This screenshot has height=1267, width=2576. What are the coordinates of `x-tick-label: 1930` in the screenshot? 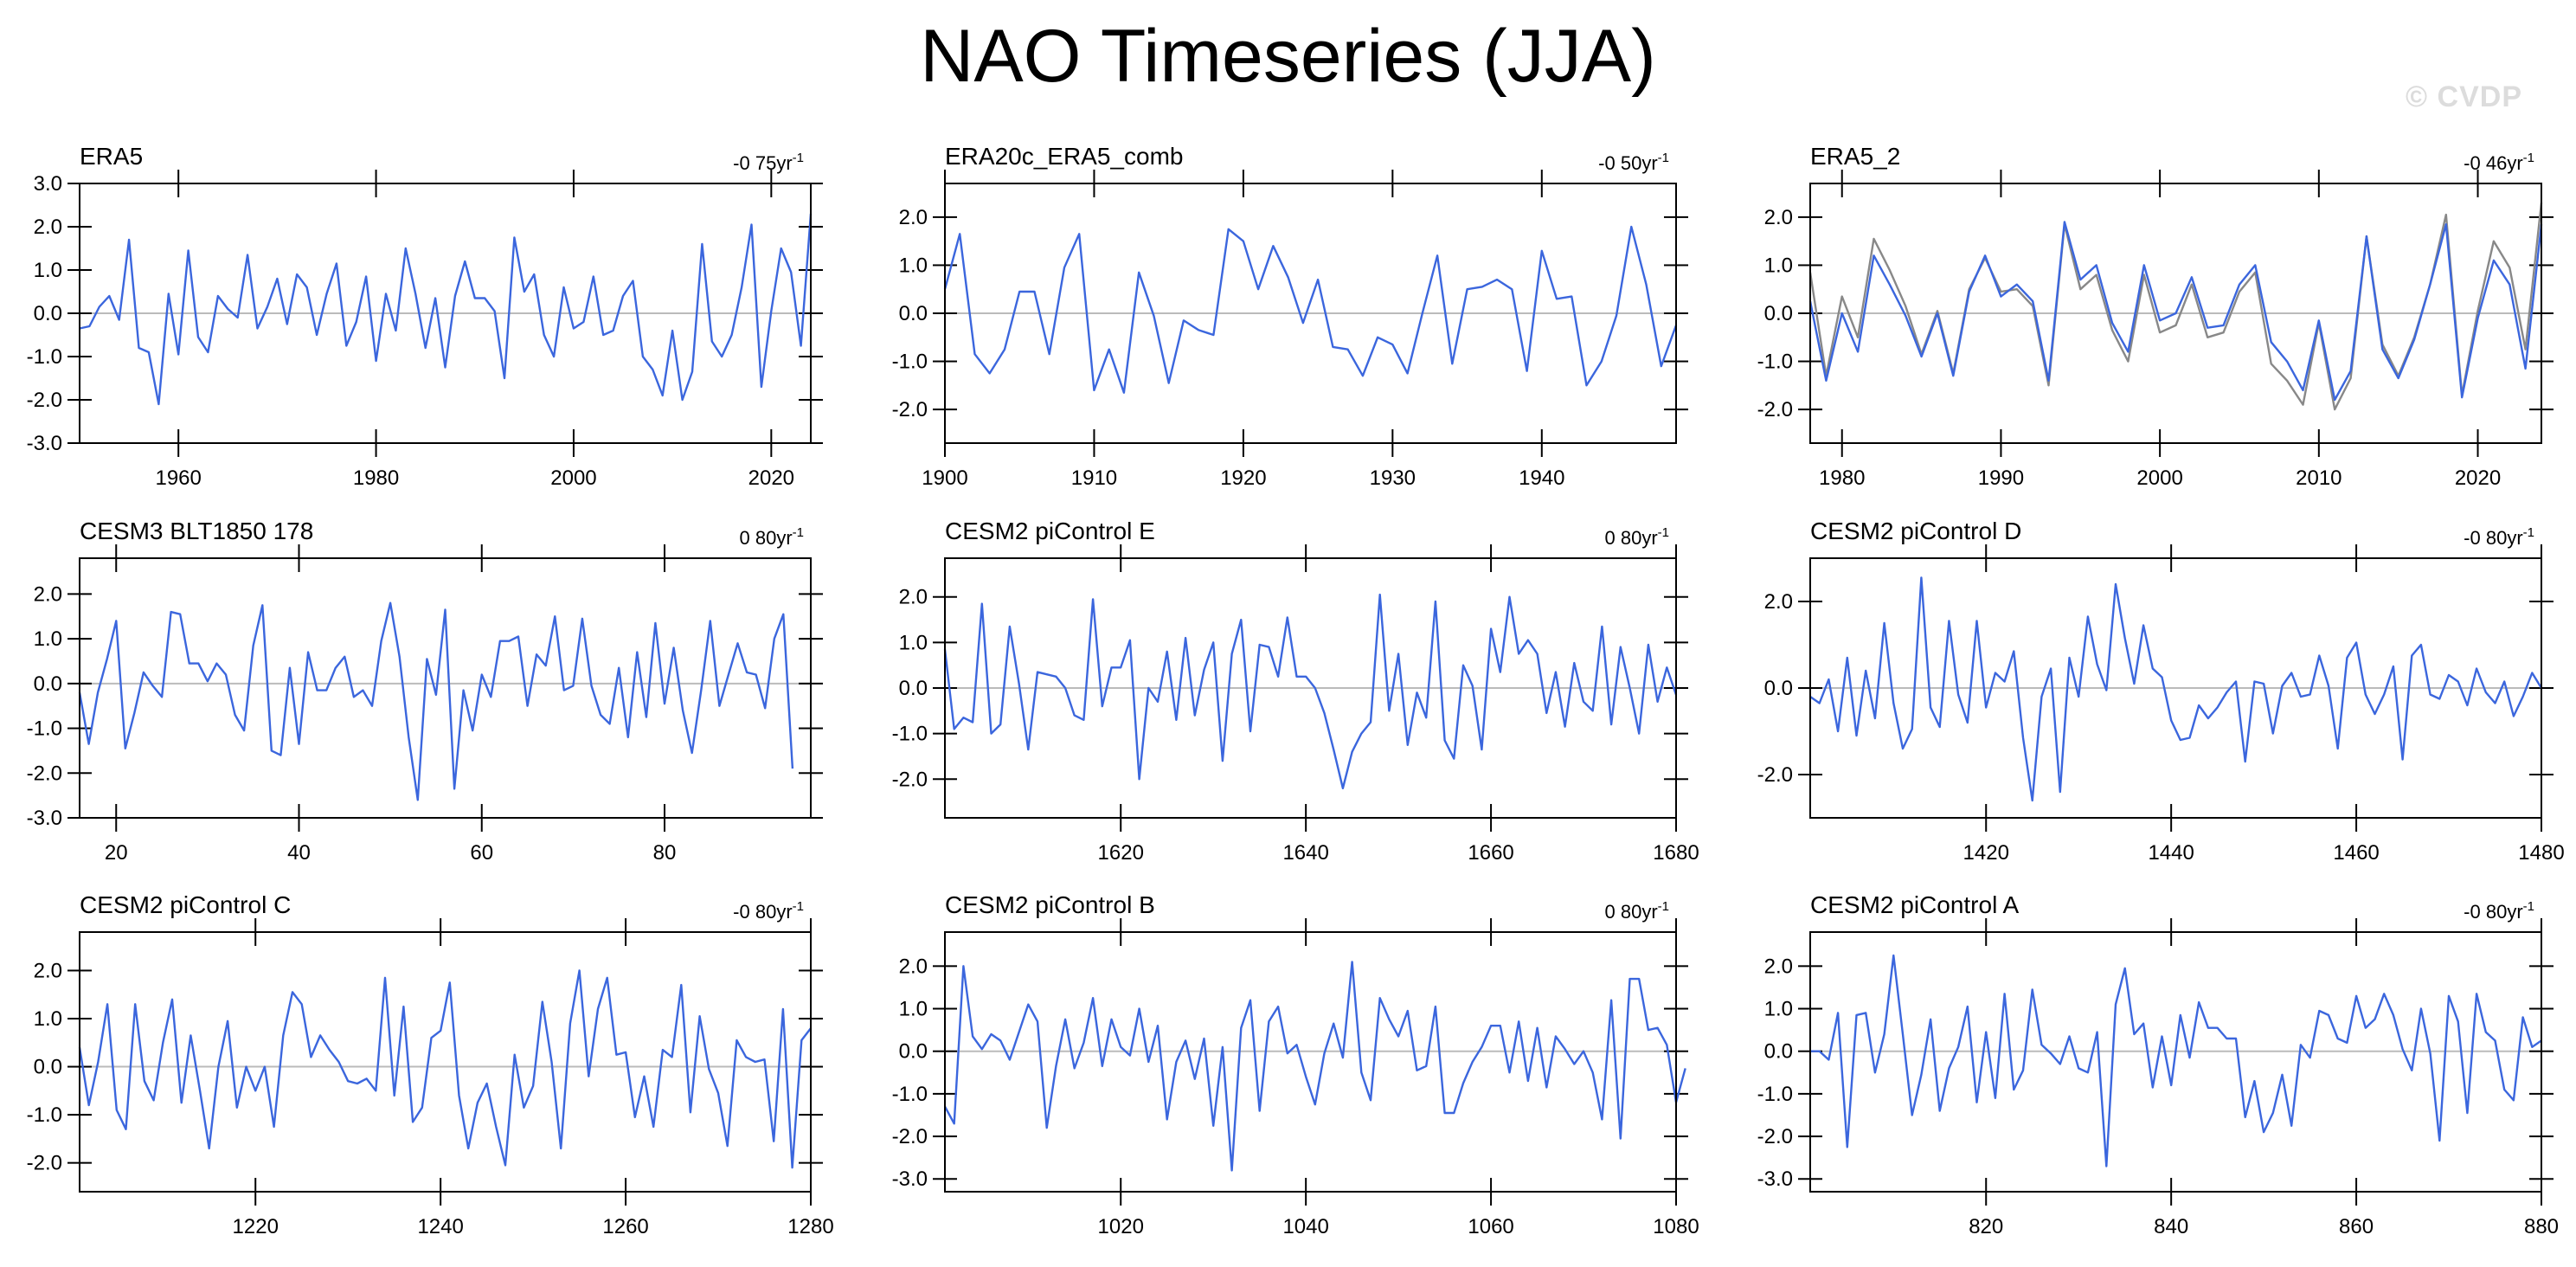 It's located at (1393, 478).